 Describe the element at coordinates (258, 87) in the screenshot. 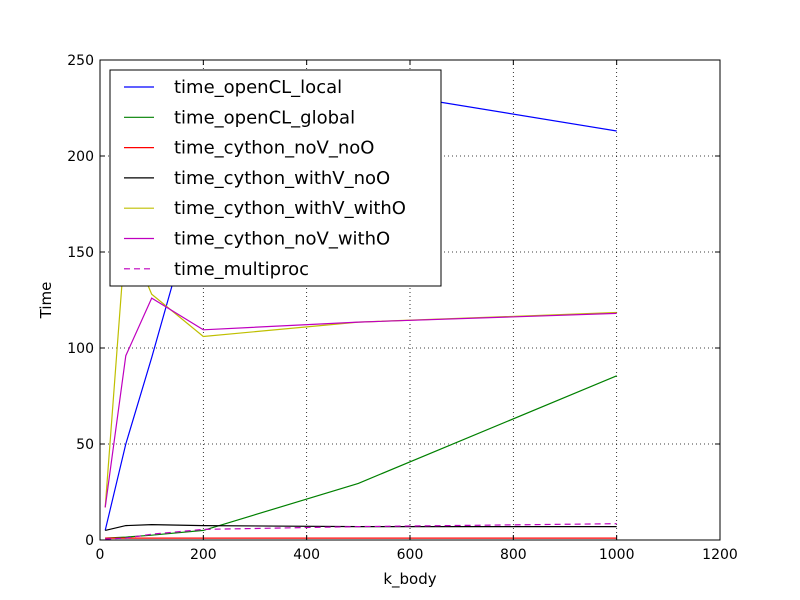

I see `legend-entry-label: time_openCL_local` at that location.